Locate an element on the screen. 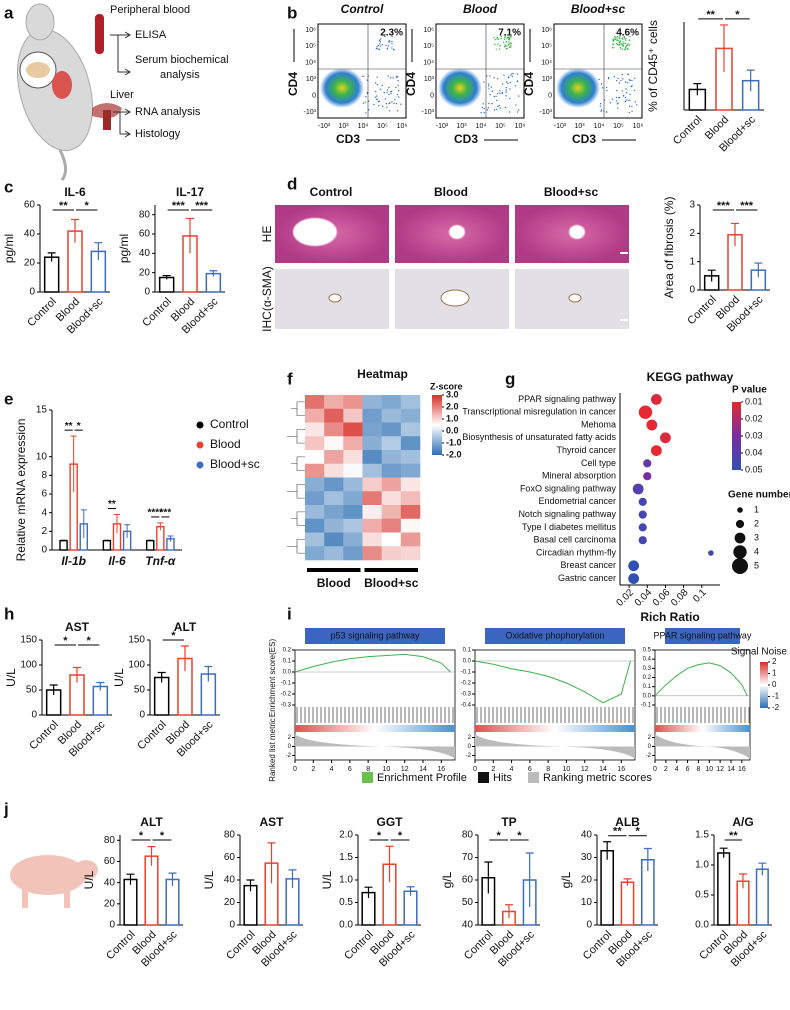 The width and height of the screenshot is (790, 1010). y-label: pg/ml is located at coordinates (9, 248).